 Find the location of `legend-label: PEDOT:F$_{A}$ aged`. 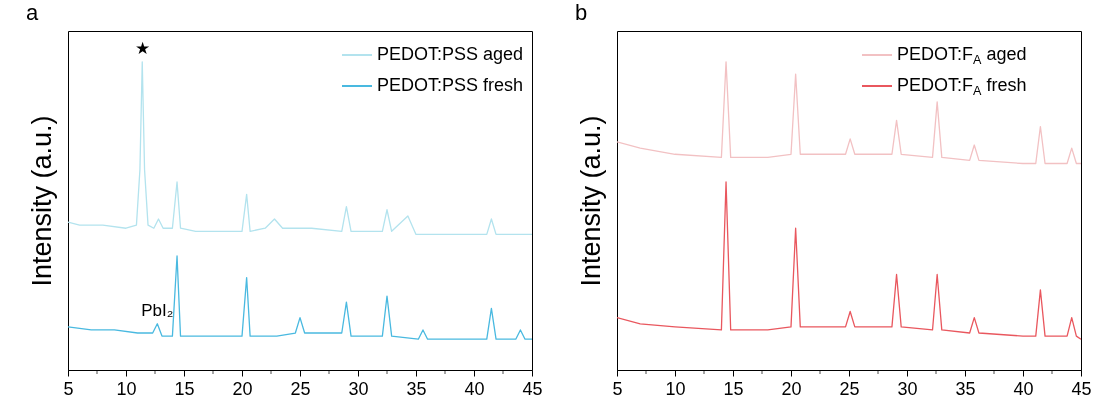

legend-label: PEDOT:F$_{A}$ aged is located at coordinates (962, 55).